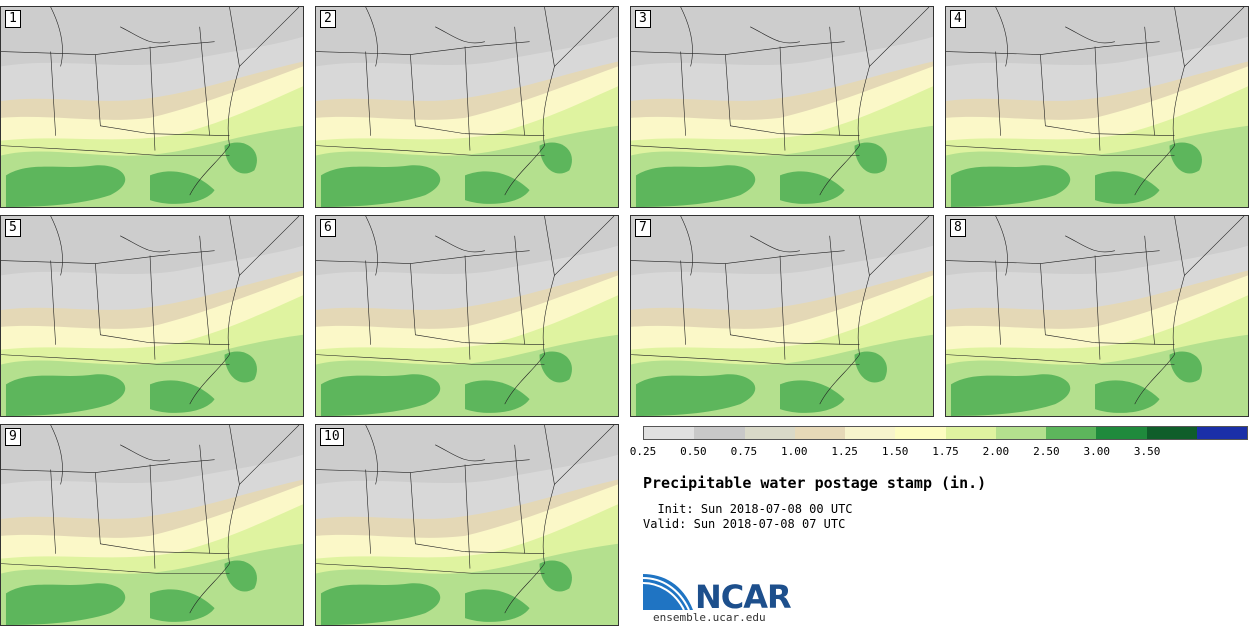  I want to click on init-value: Sun 2018-07-08 00 UTC, so click(776, 509).